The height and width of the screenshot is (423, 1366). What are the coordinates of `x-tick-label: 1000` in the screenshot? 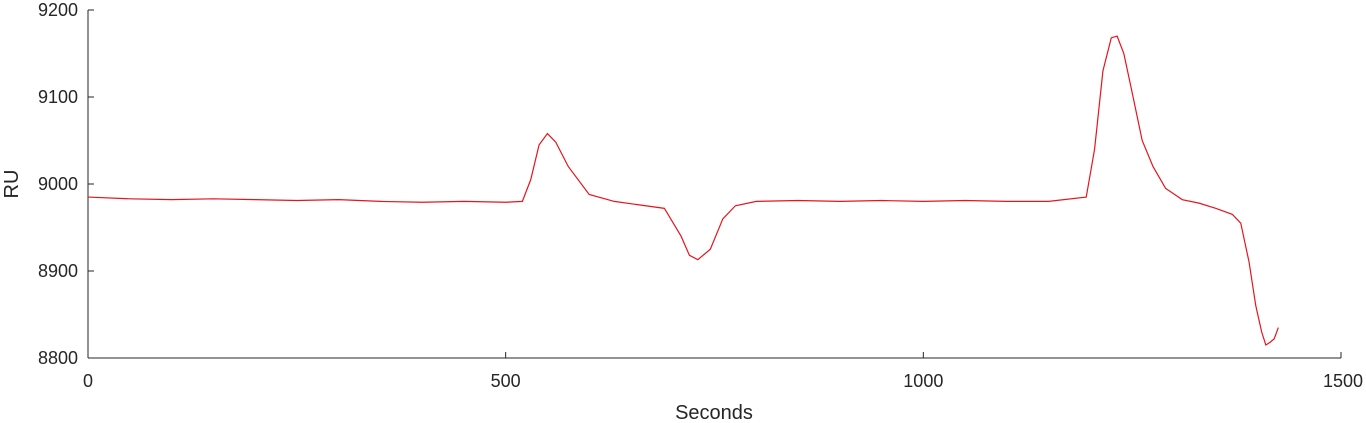 It's located at (923, 381).